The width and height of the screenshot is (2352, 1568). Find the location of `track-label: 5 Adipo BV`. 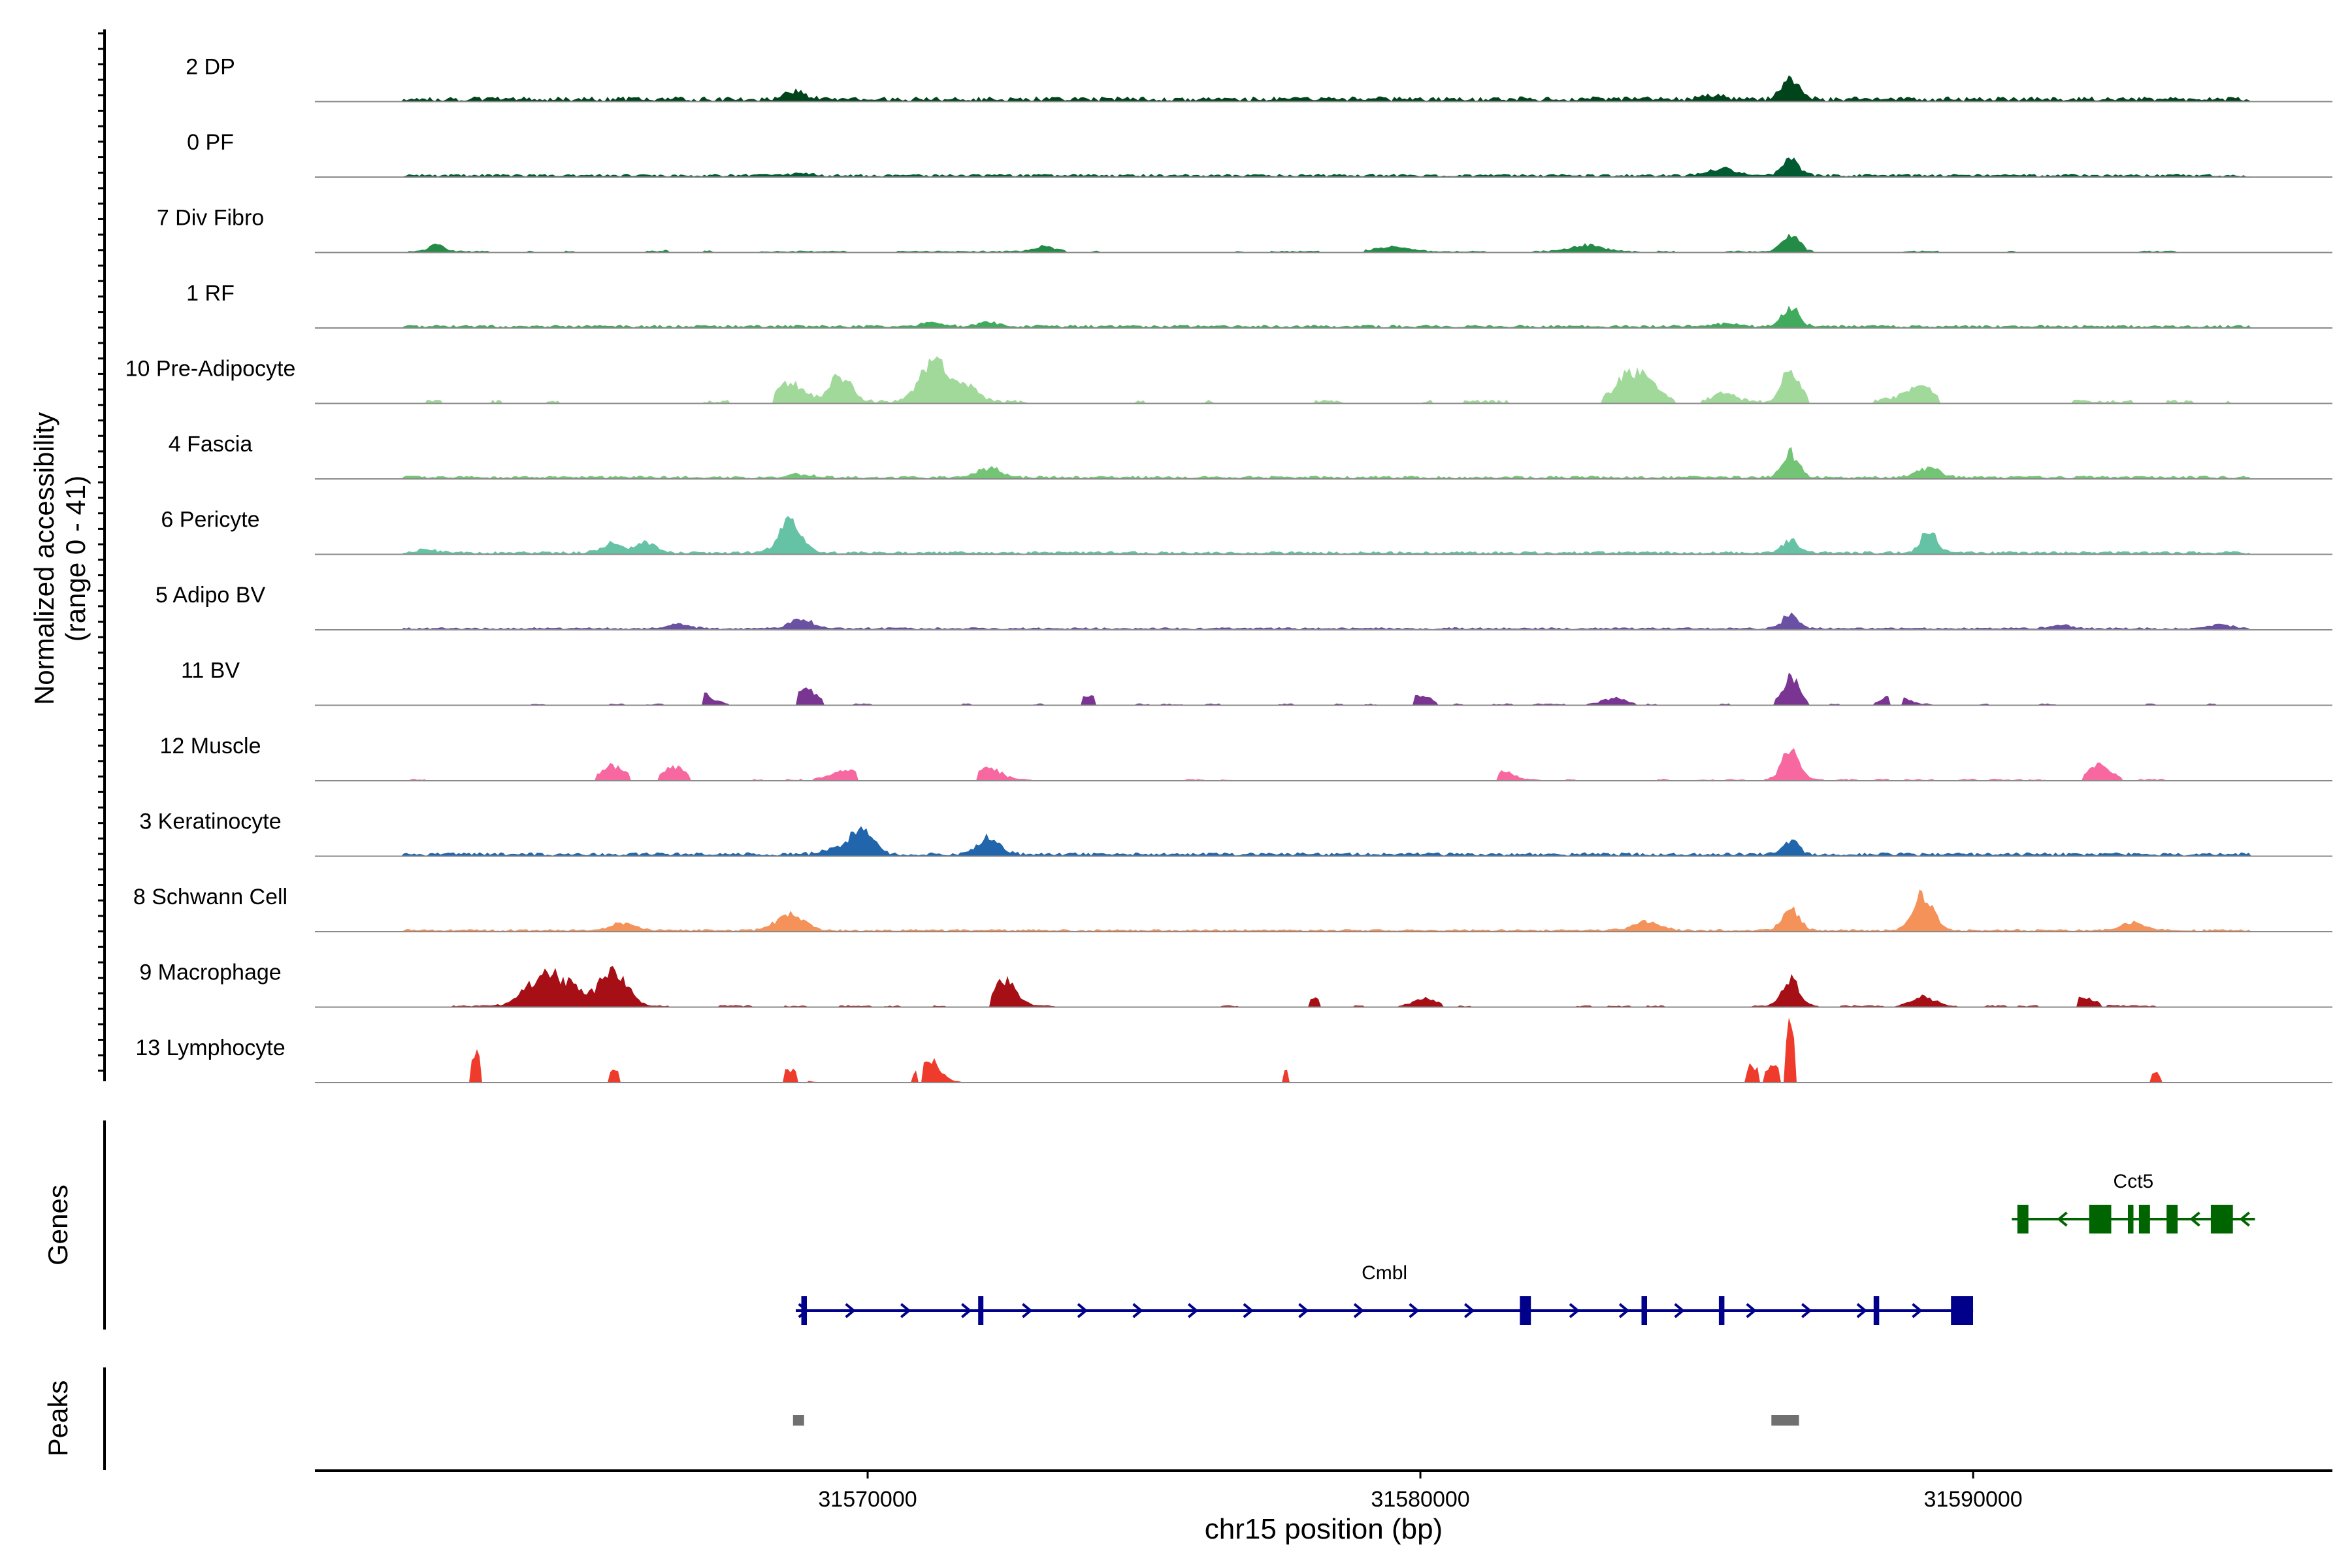

track-label: 5 Adipo BV is located at coordinates (210, 595).